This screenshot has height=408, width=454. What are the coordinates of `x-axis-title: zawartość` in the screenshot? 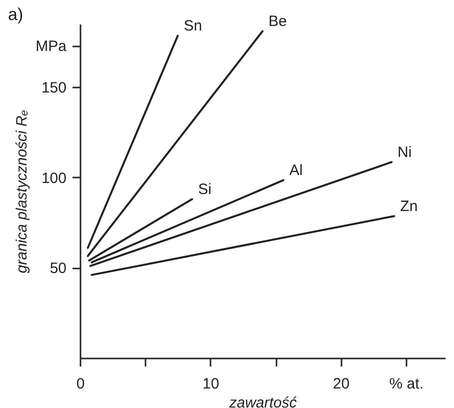 It's located at (263, 401).